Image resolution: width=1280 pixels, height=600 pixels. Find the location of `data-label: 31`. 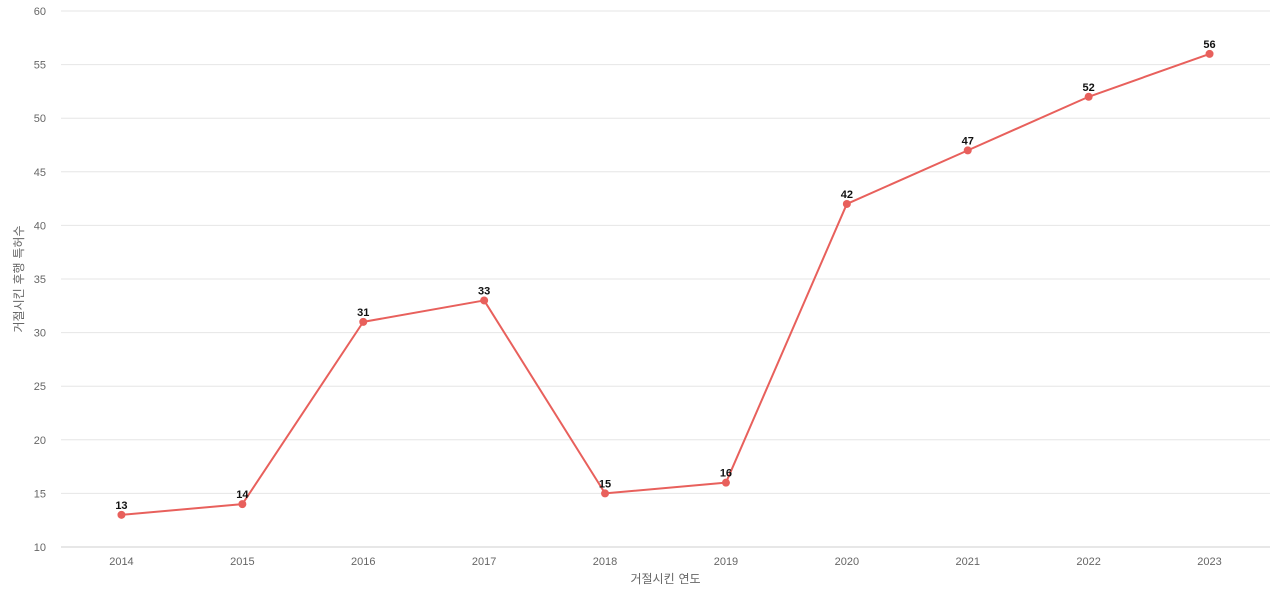

data-label: 31 is located at coordinates (363, 313).